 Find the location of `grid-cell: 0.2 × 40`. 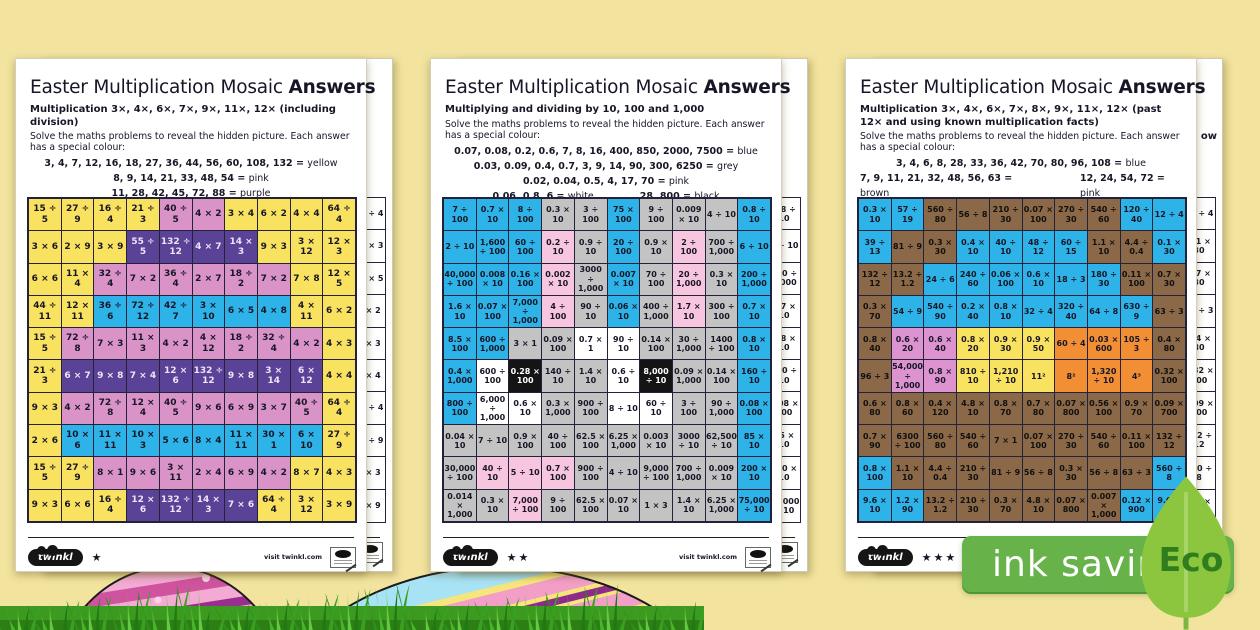

grid-cell: 0.2 × 40 is located at coordinates (973, 311).